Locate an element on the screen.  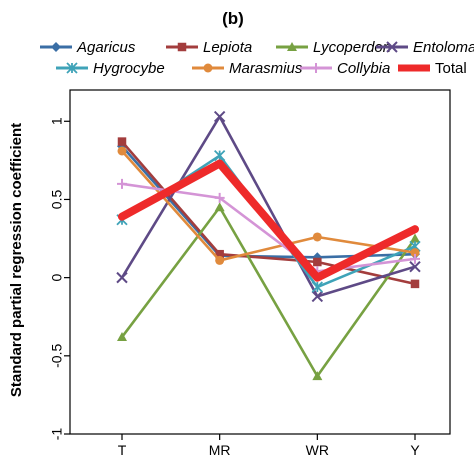
y-tick-label: 0 is located at coordinates (57, 278).